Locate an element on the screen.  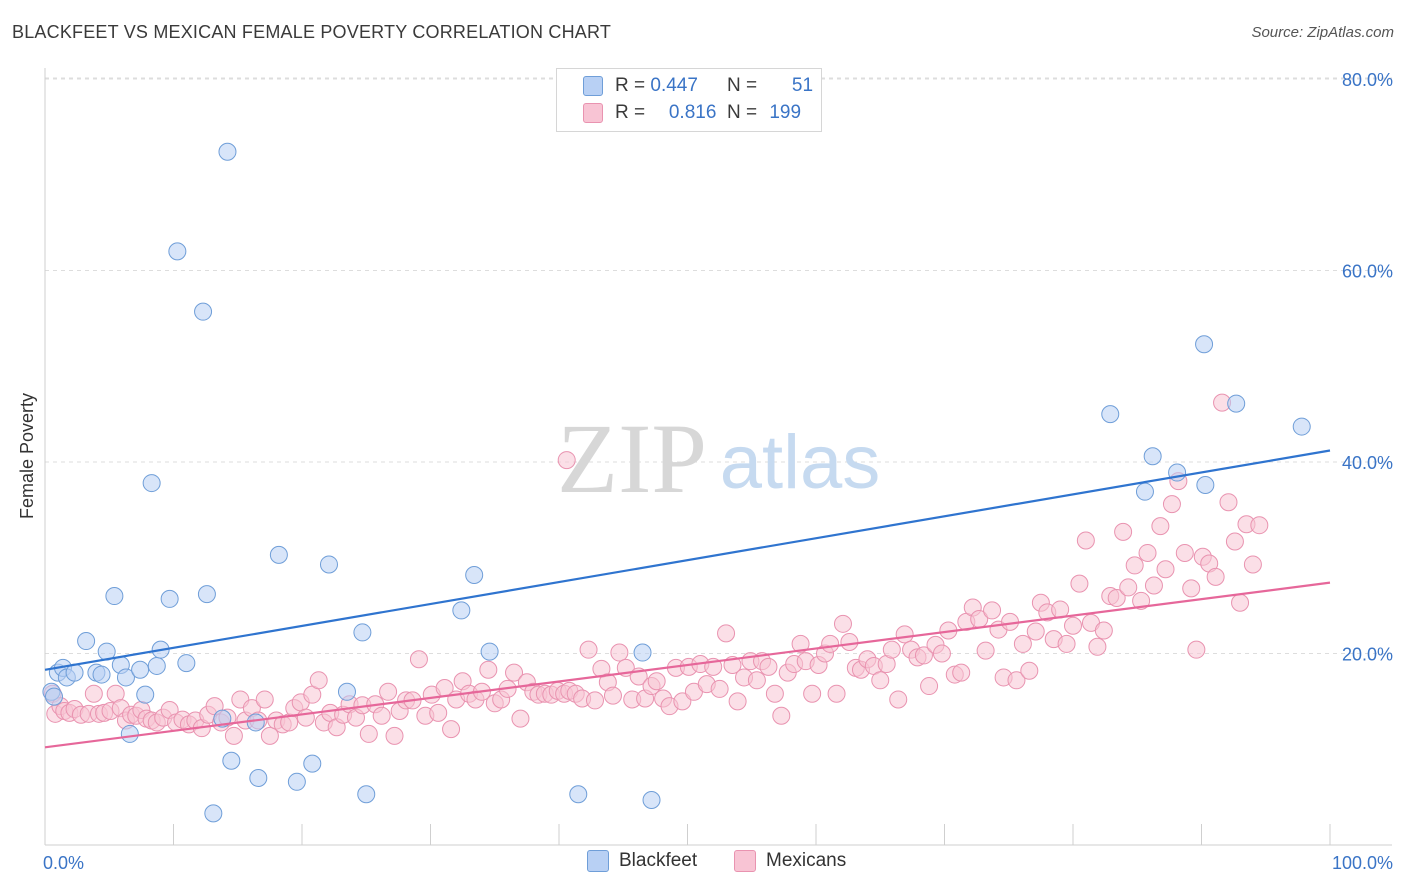
watermark: ZIP atlas is located at coordinates (718, 458).